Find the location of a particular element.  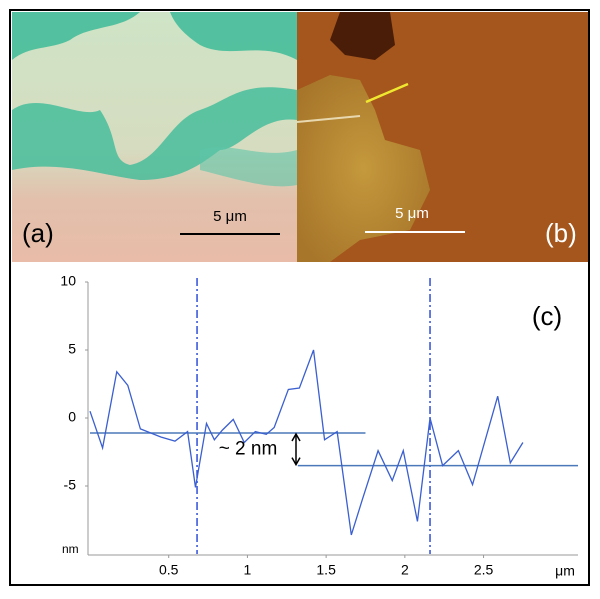

chart-label: (c) is located at coordinates (547, 316).